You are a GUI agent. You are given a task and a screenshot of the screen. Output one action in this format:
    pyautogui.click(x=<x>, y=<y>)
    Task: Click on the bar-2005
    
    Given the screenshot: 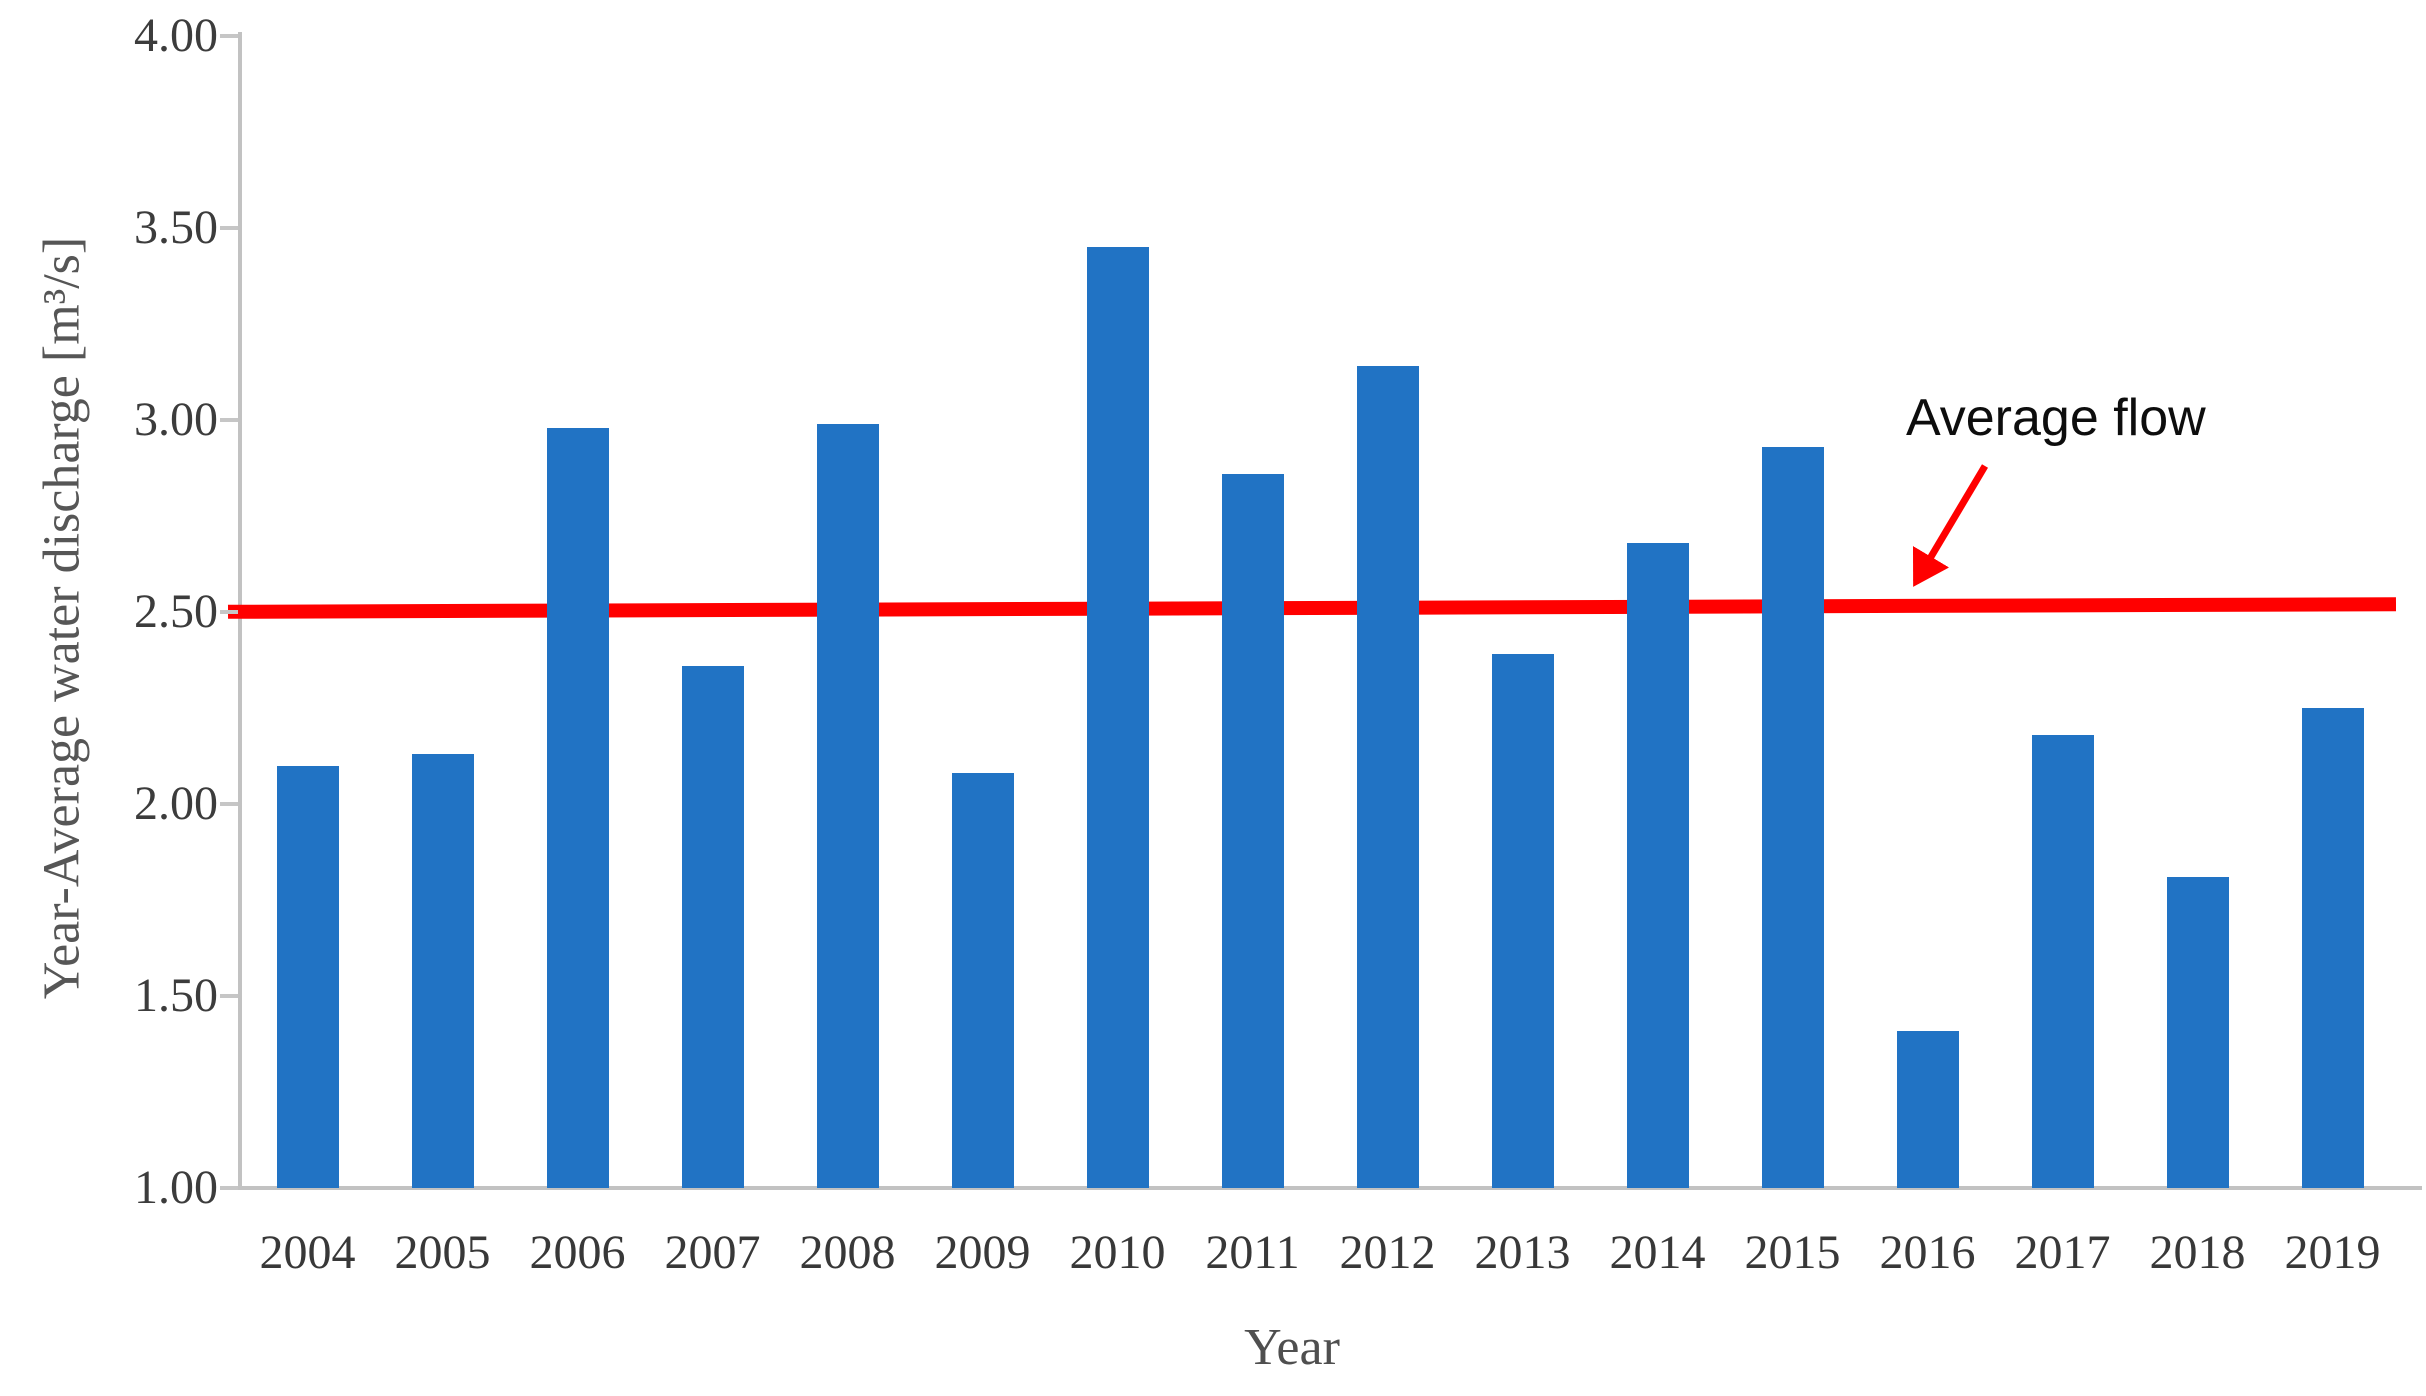 What is the action you would take?
    pyautogui.click(x=442, y=971)
    